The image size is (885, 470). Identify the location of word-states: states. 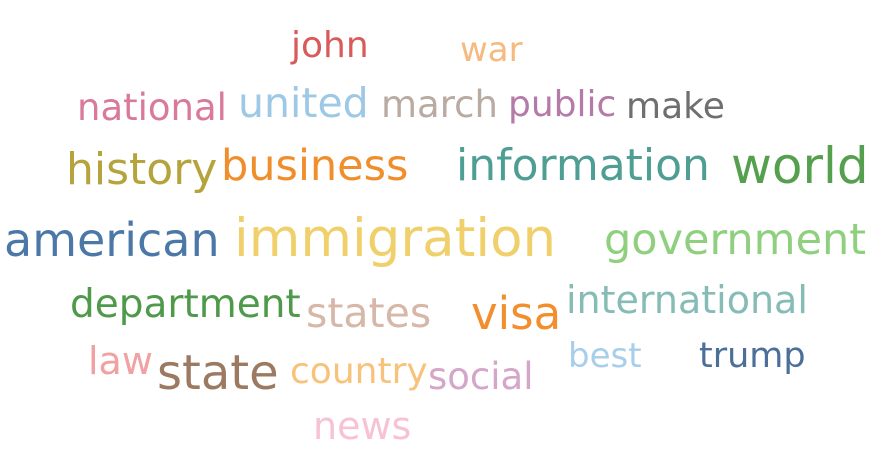
(369, 313).